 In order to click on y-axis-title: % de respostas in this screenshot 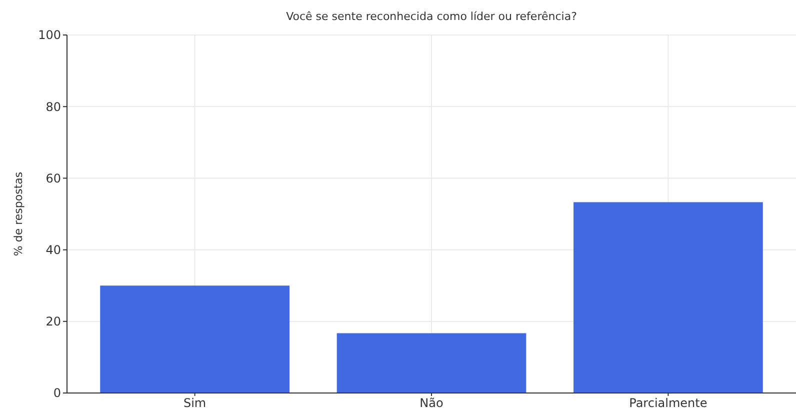, I will do `click(18, 214)`.